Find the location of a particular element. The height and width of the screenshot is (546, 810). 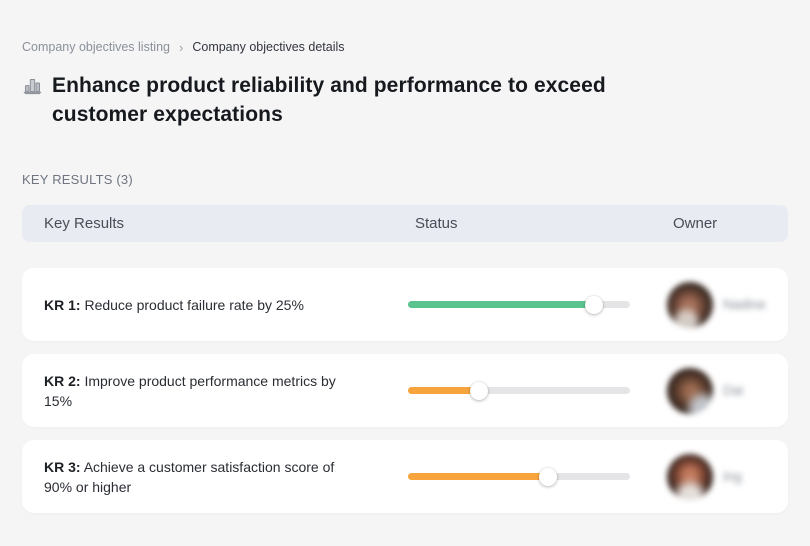

key-result-label: KR 1: is located at coordinates (62, 304).